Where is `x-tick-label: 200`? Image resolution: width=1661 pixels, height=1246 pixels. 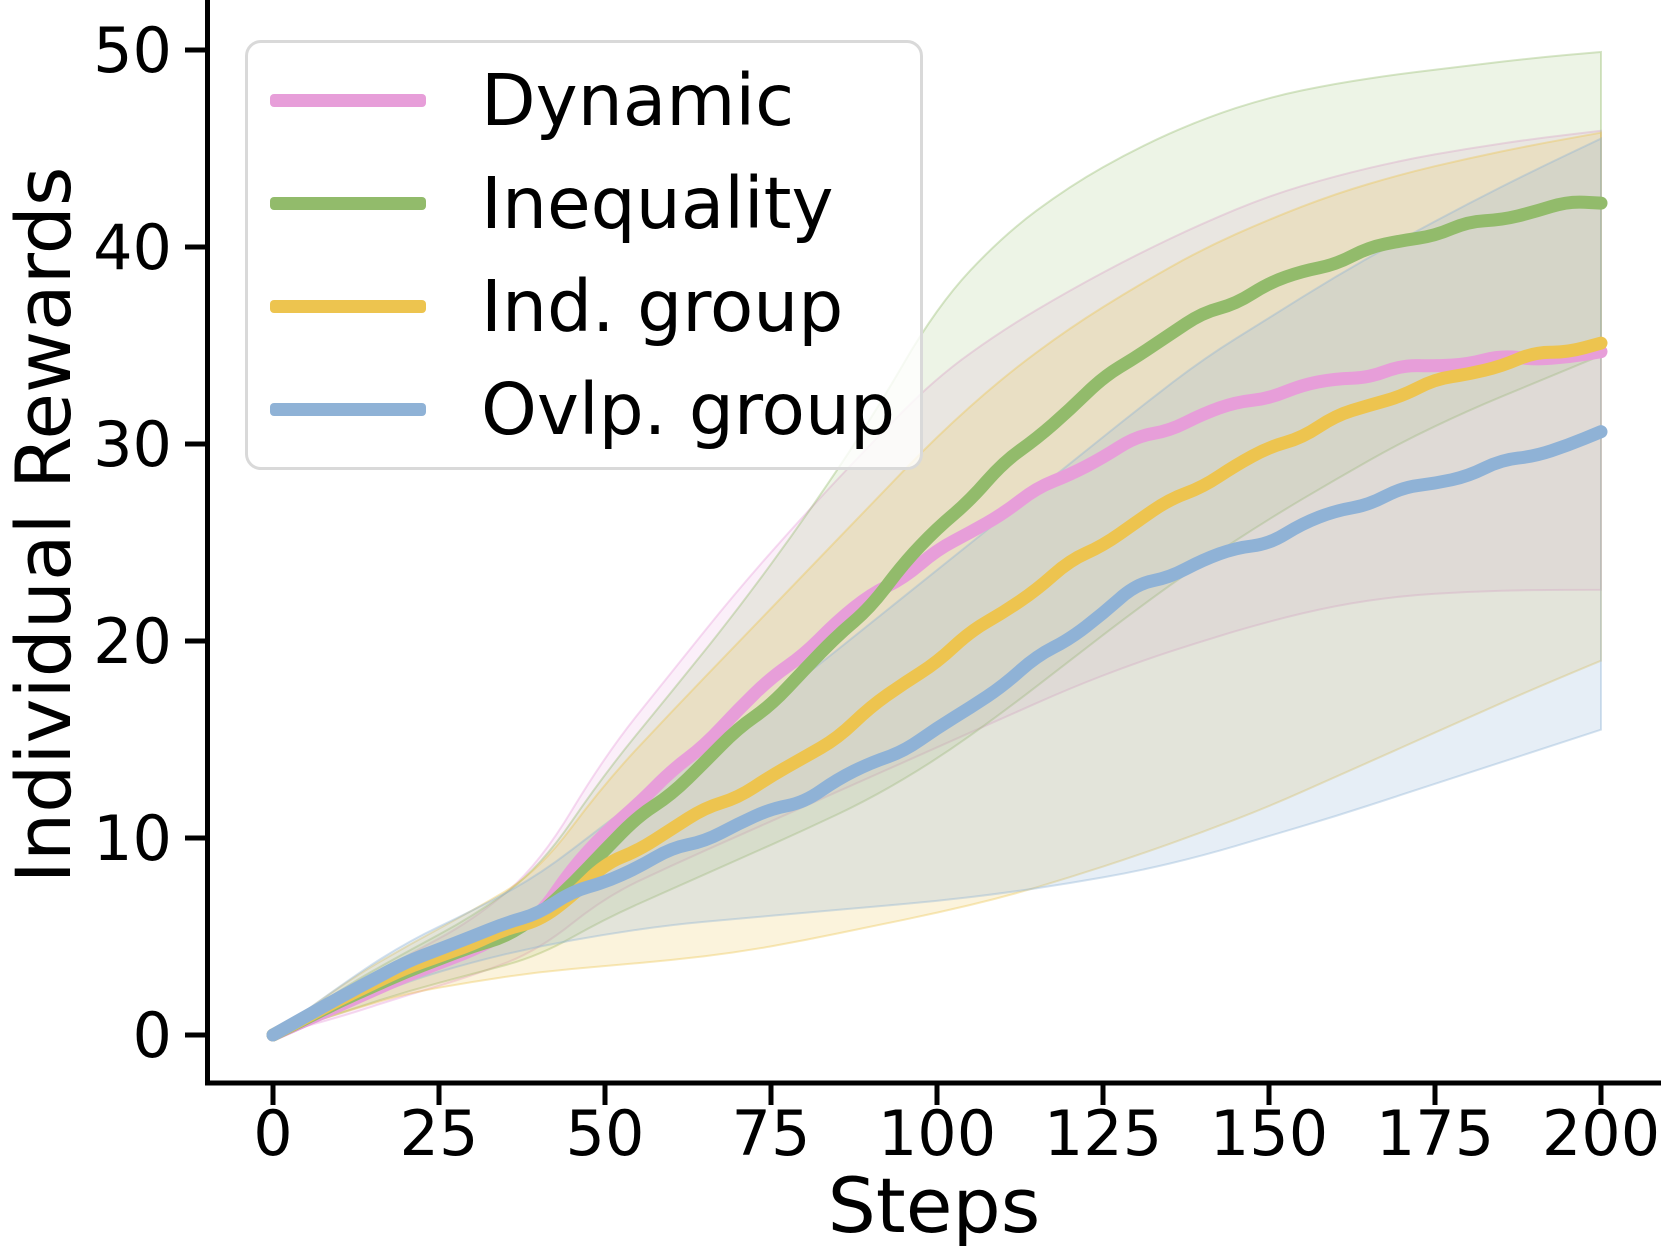
x-tick-label: 200 is located at coordinates (1601, 1133).